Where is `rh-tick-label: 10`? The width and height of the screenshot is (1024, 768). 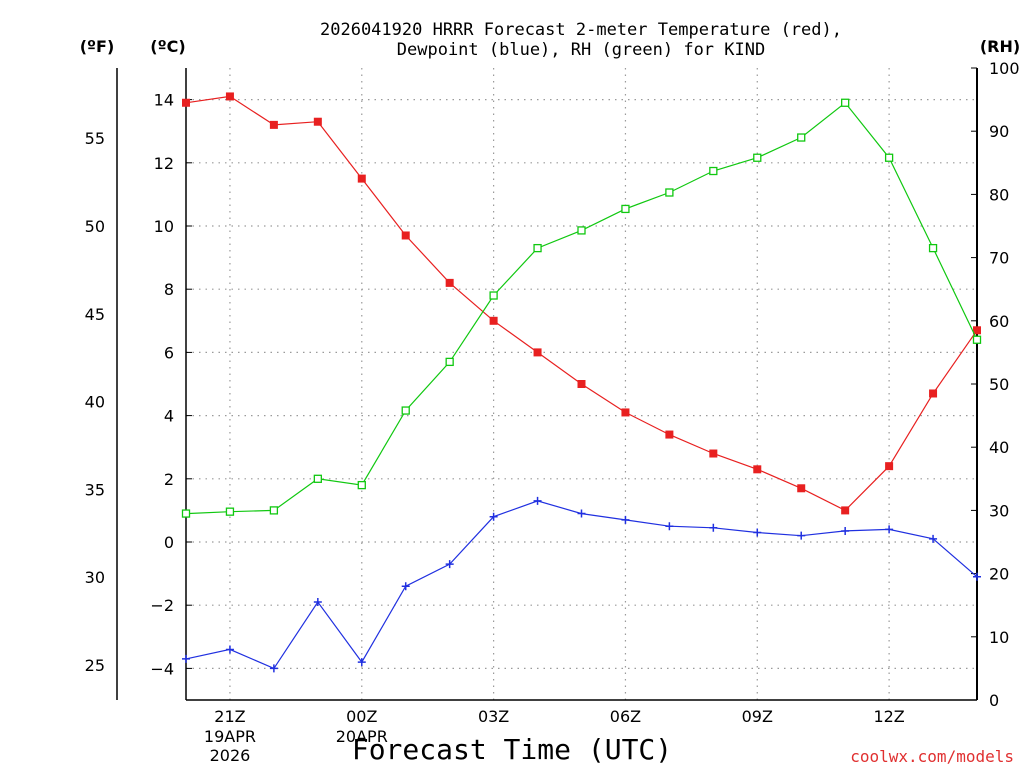
rh-tick-label: 10 is located at coordinates (999, 637).